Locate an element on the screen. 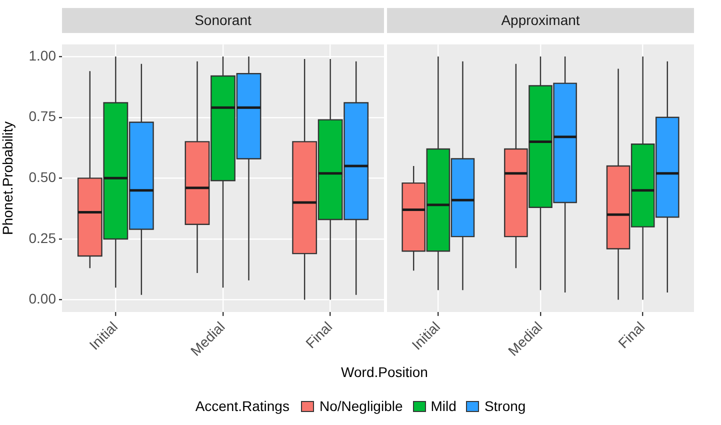  legend-label: Strong is located at coordinates (505, 406).